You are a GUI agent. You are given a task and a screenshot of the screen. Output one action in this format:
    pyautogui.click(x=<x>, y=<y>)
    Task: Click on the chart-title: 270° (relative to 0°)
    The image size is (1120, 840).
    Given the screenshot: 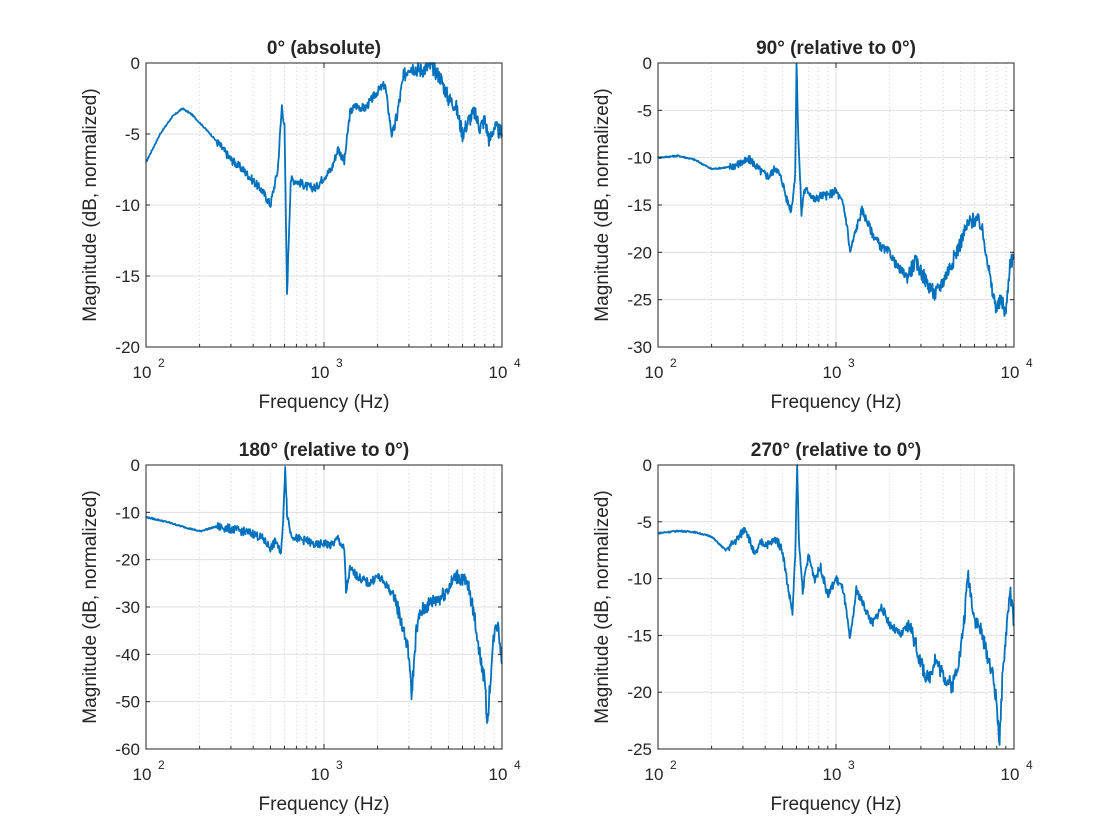 What is the action you would take?
    pyautogui.click(x=836, y=450)
    